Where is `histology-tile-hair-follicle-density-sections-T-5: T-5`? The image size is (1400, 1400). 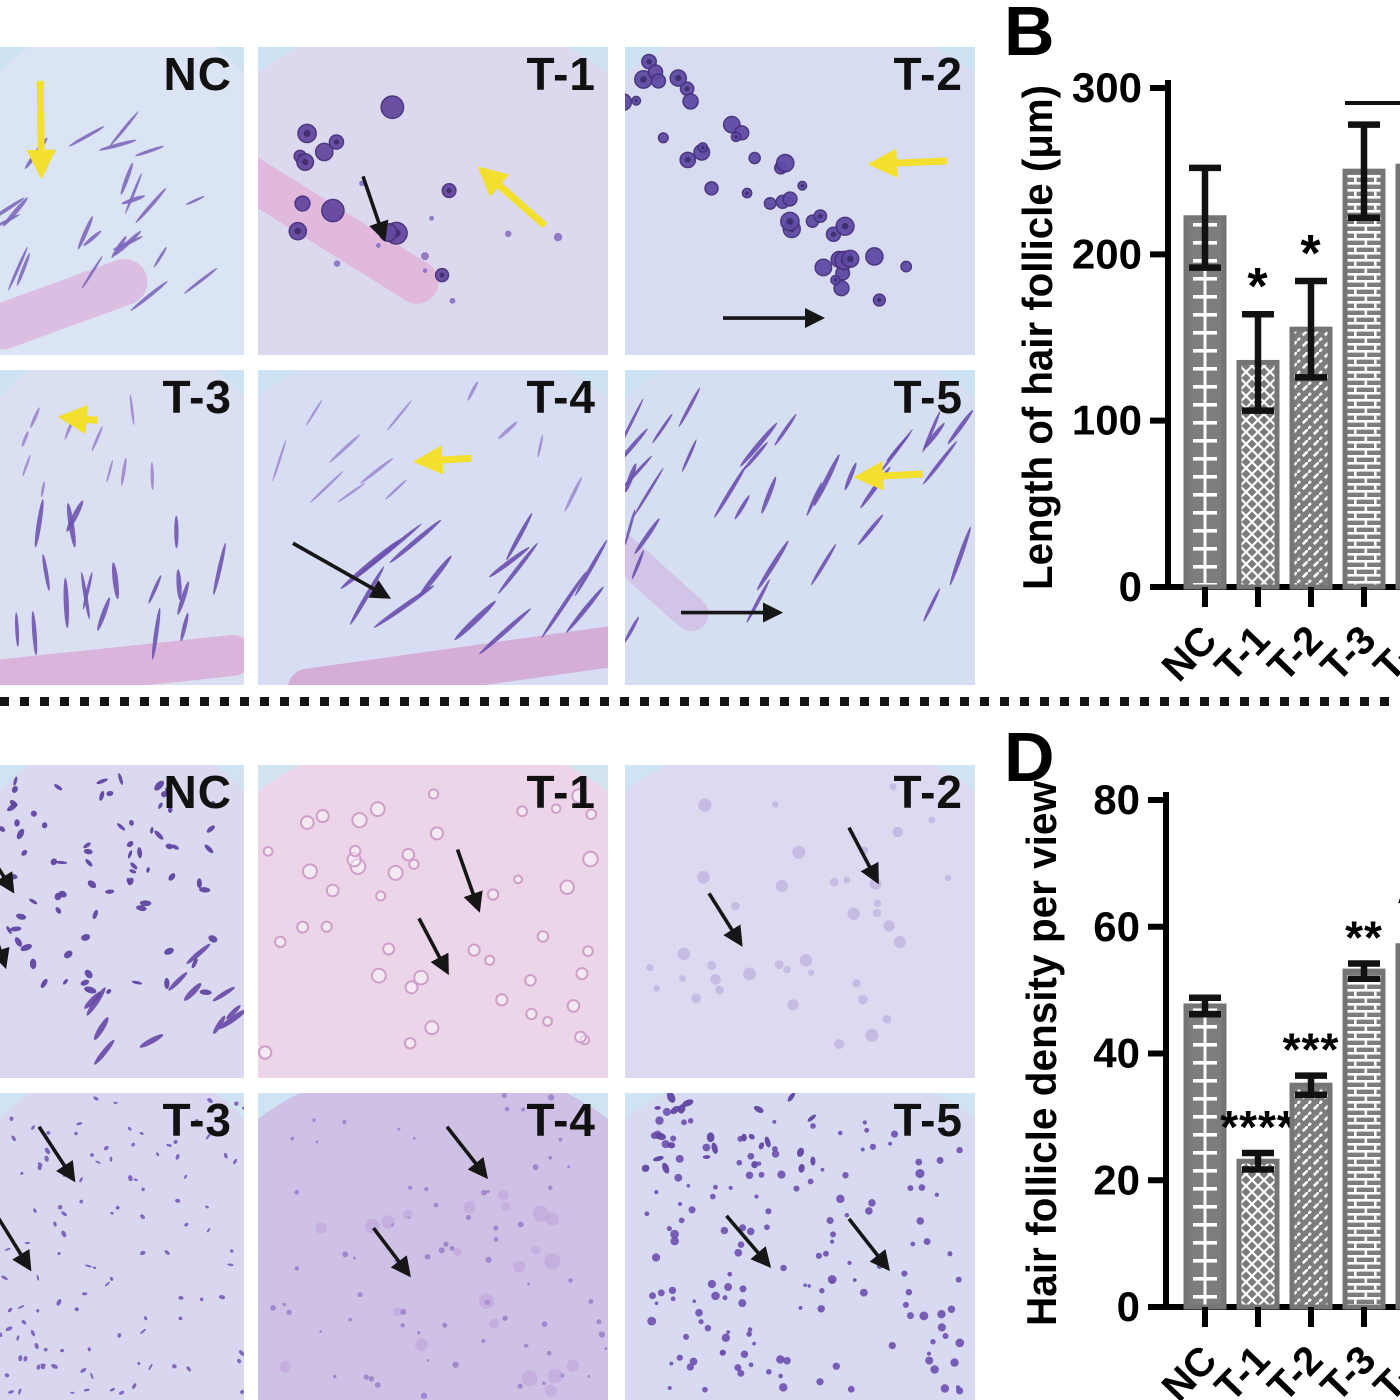
histology-tile-hair-follicle-density-sections-T-5: T-5 is located at coordinates (800, 1246).